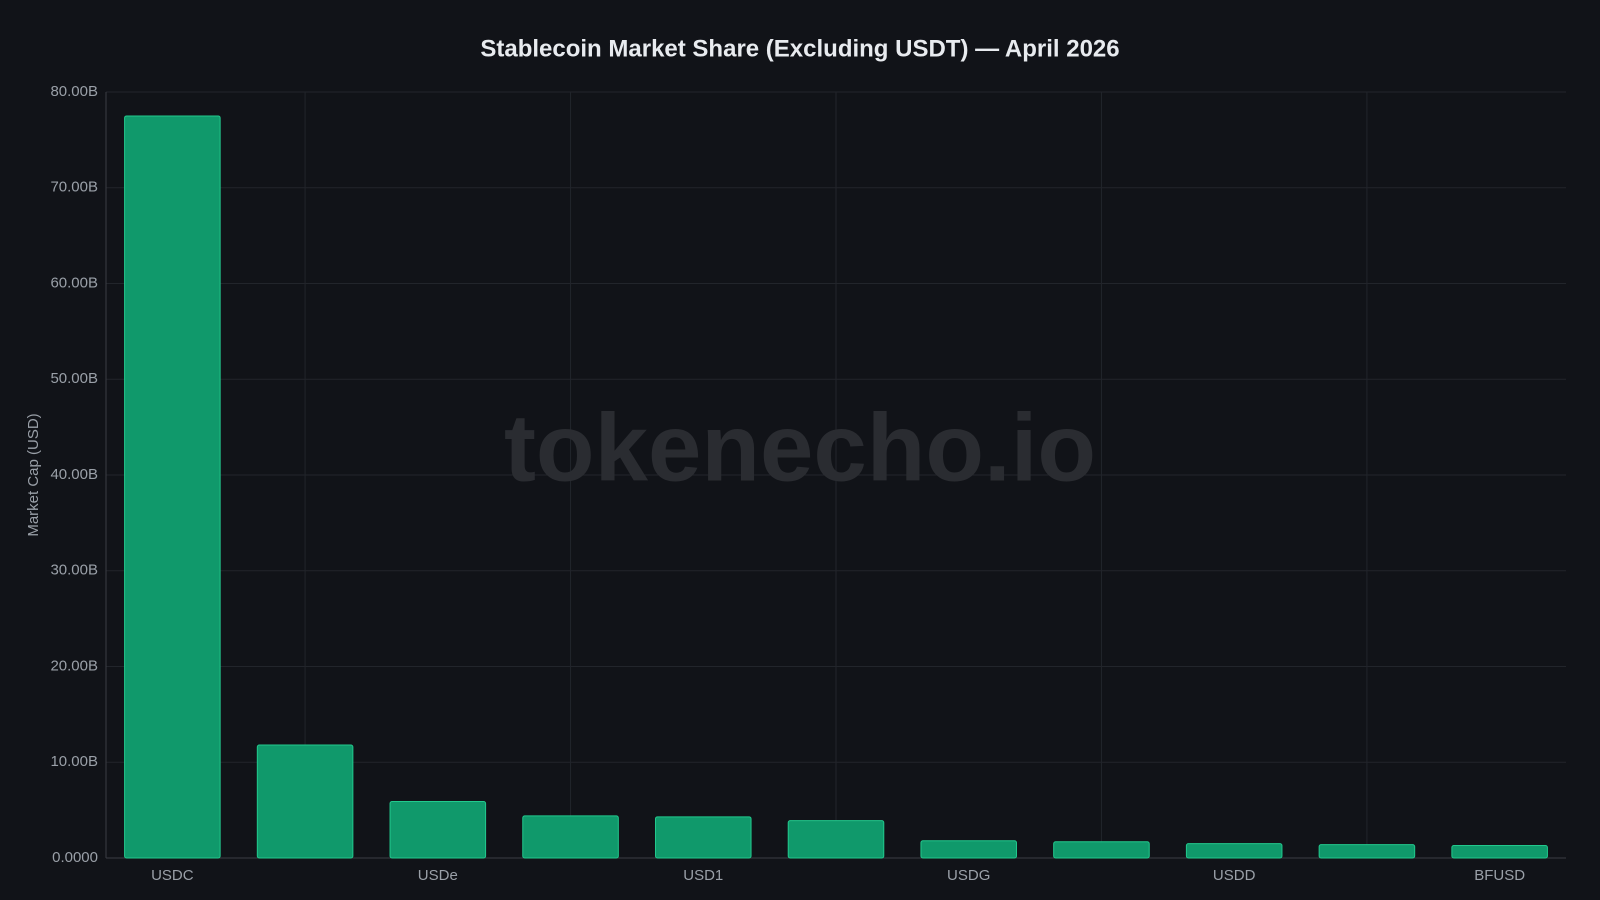 The width and height of the screenshot is (1600, 900). What do you see at coordinates (74, 187) in the screenshot?
I see `y-tick-label: 70.00B` at bounding box center [74, 187].